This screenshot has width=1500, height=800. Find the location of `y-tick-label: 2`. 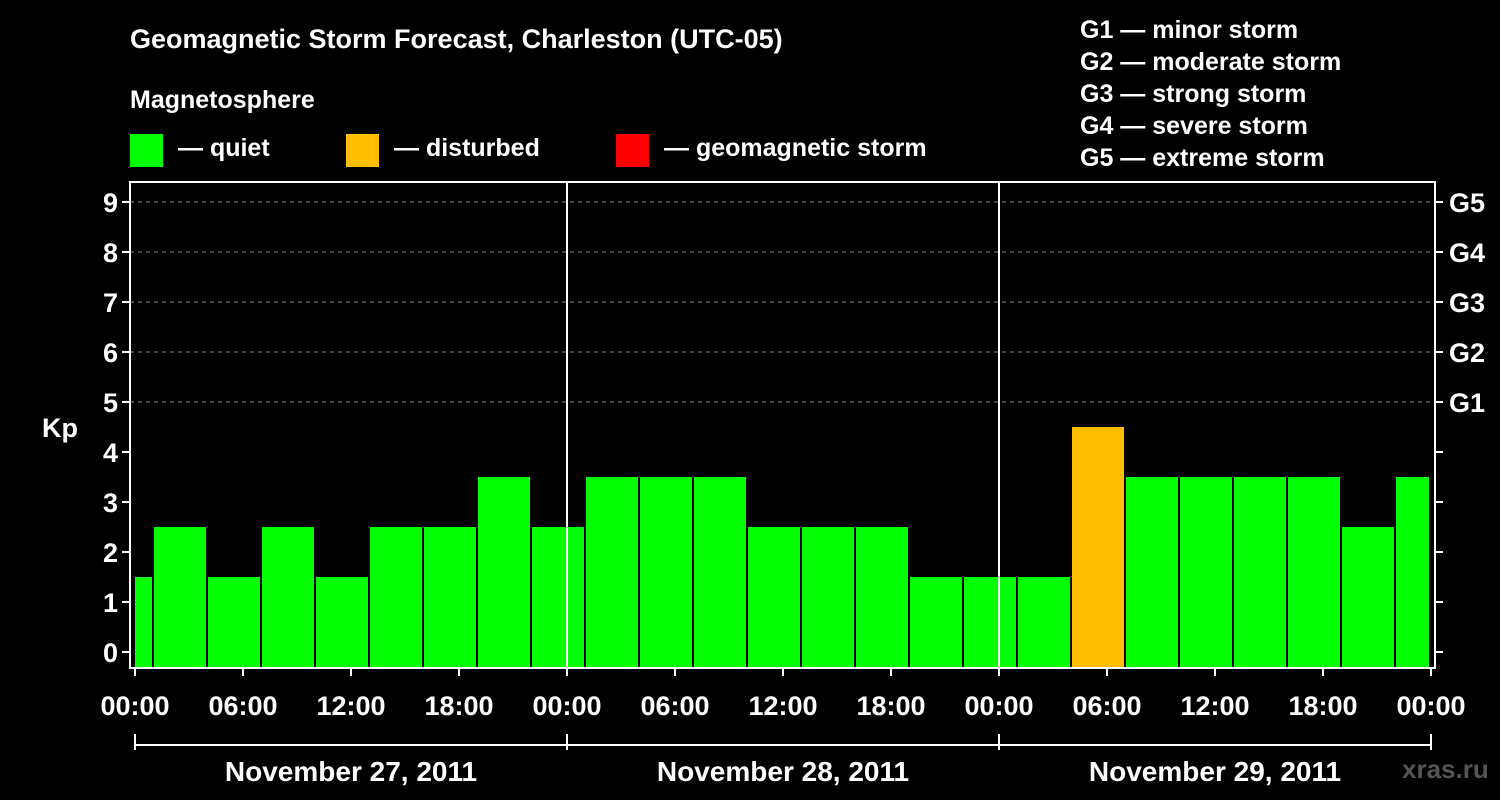

y-tick-label: 2 is located at coordinates (110, 553).